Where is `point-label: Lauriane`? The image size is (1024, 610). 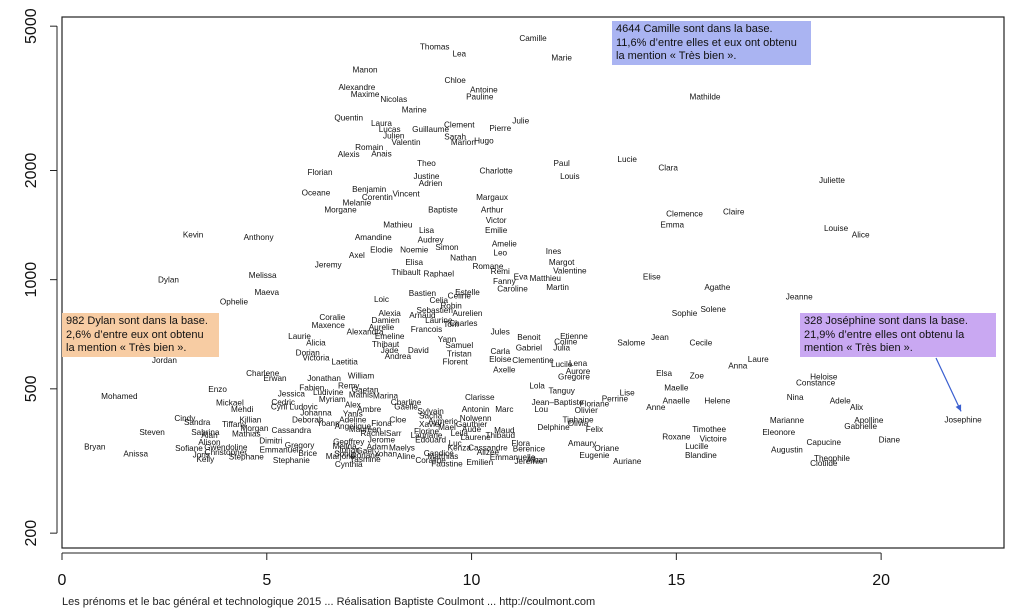
point-label: Lauriane is located at coordinates (427, 435).